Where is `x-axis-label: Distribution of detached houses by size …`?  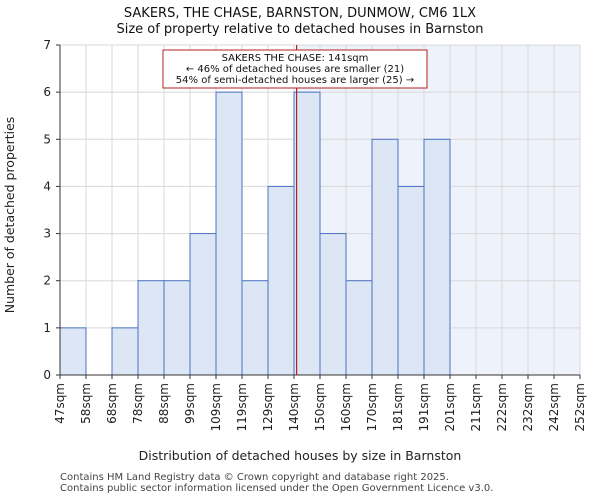 x-axis-label: Distribution of detached houses by size … is located at coordinates (300, 455).